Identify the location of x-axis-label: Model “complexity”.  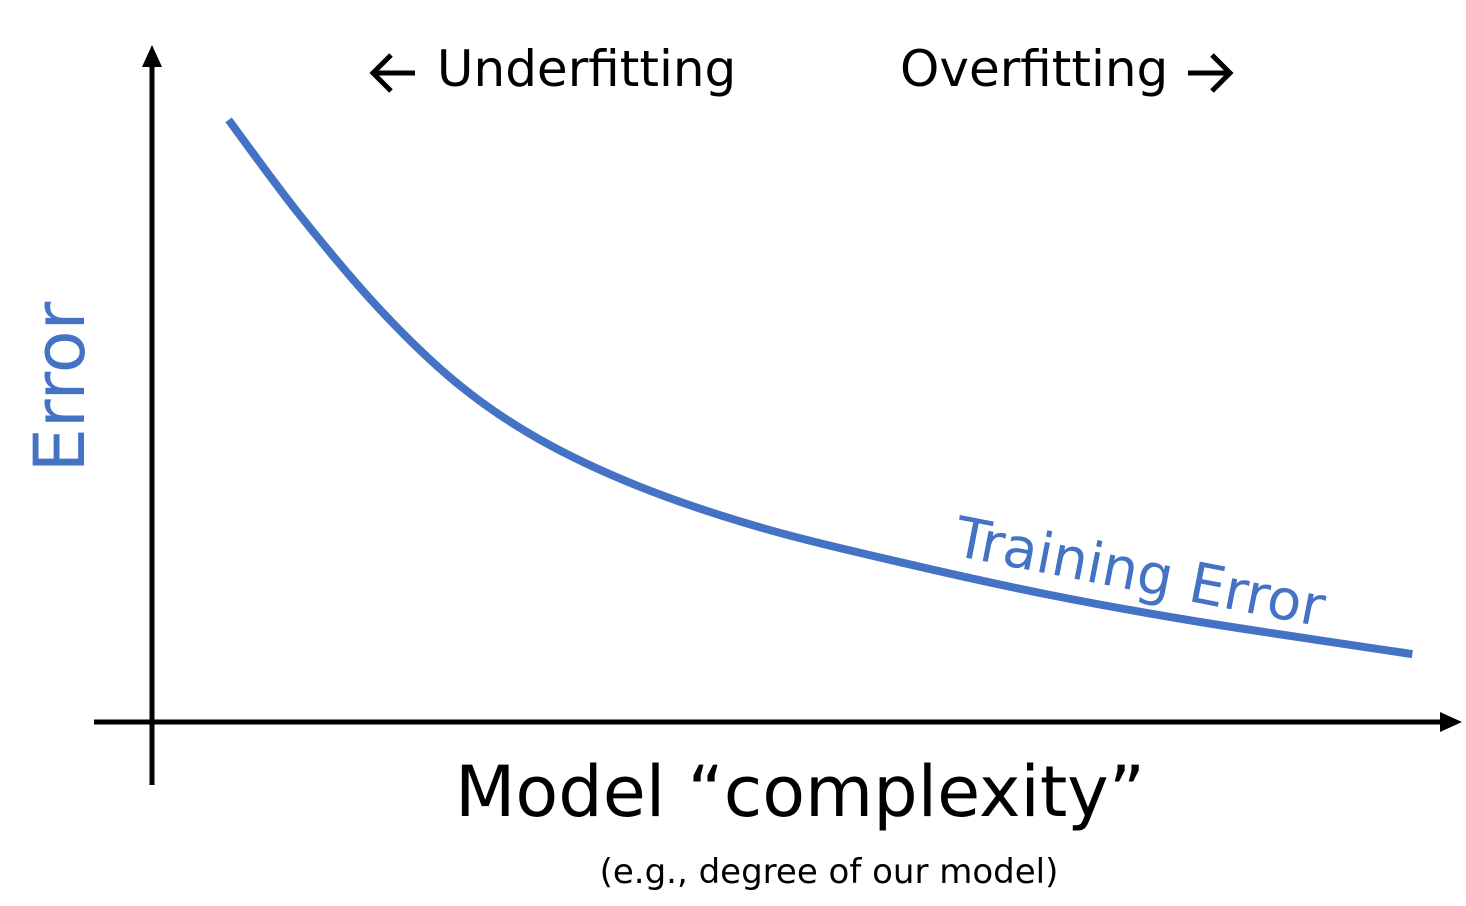
(800, 792).